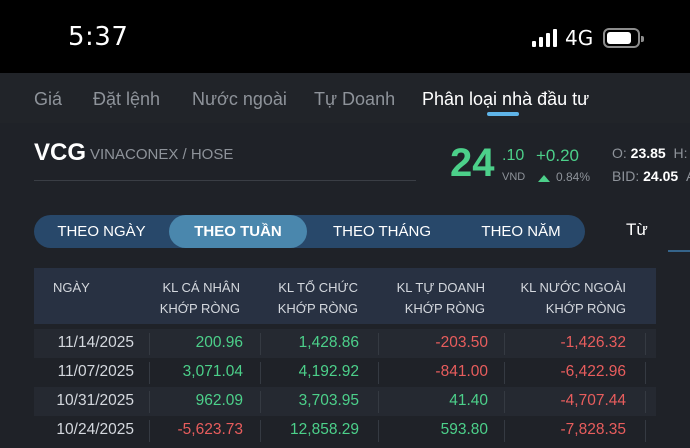  I want to click on bid-label: BID:, so click(626, 176).